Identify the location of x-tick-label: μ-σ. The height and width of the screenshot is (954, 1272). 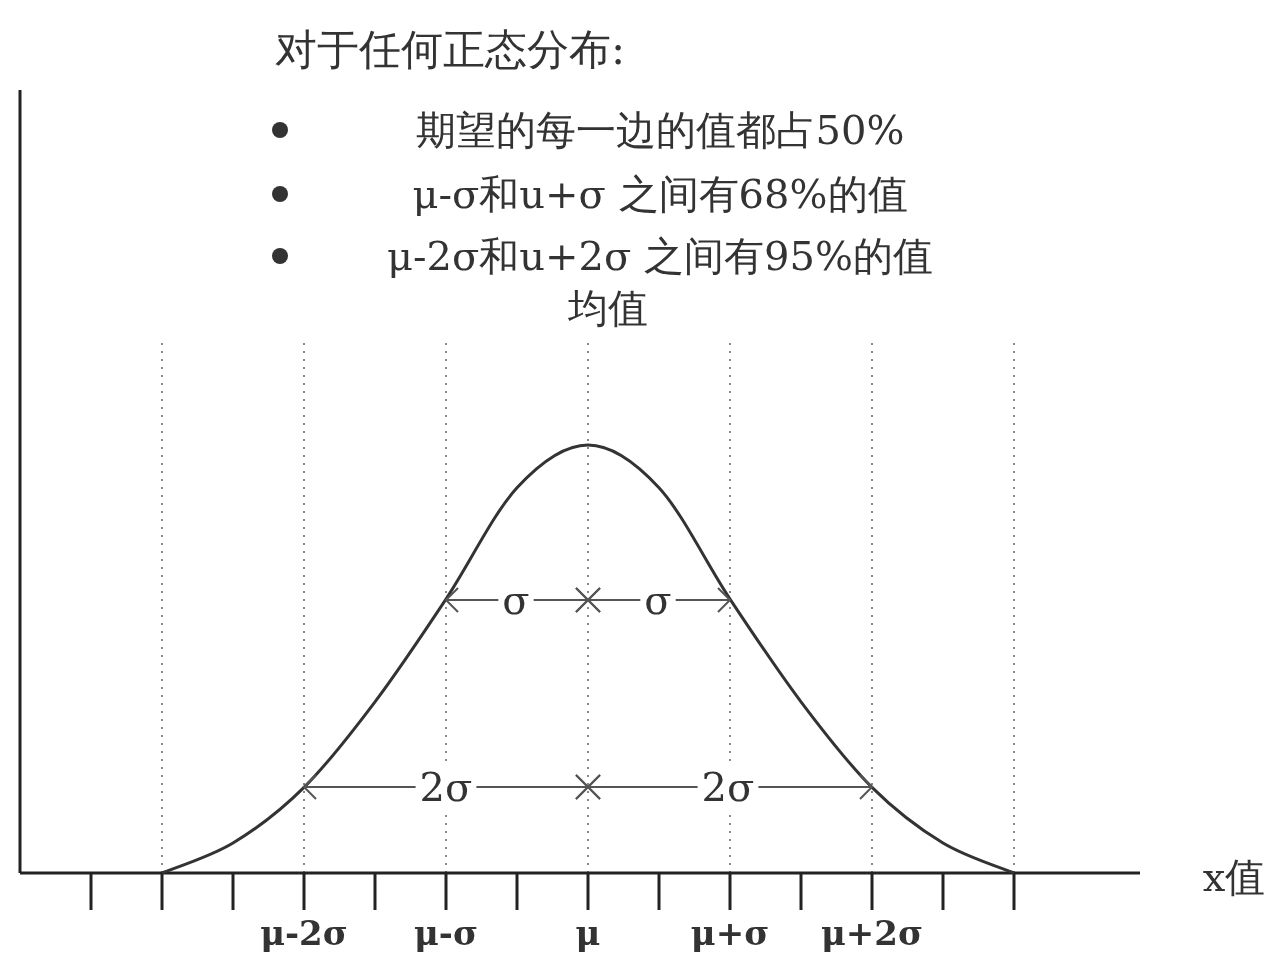
(446, 933).